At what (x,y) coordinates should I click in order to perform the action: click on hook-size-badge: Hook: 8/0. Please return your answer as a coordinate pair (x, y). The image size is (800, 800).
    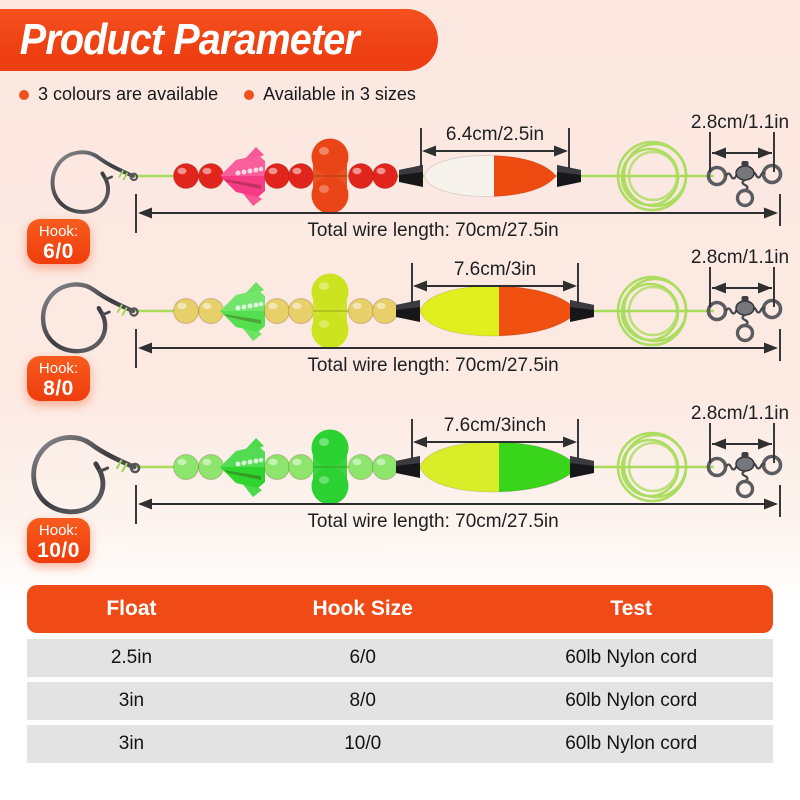
    Looking at the image, I should click on (58, 378).